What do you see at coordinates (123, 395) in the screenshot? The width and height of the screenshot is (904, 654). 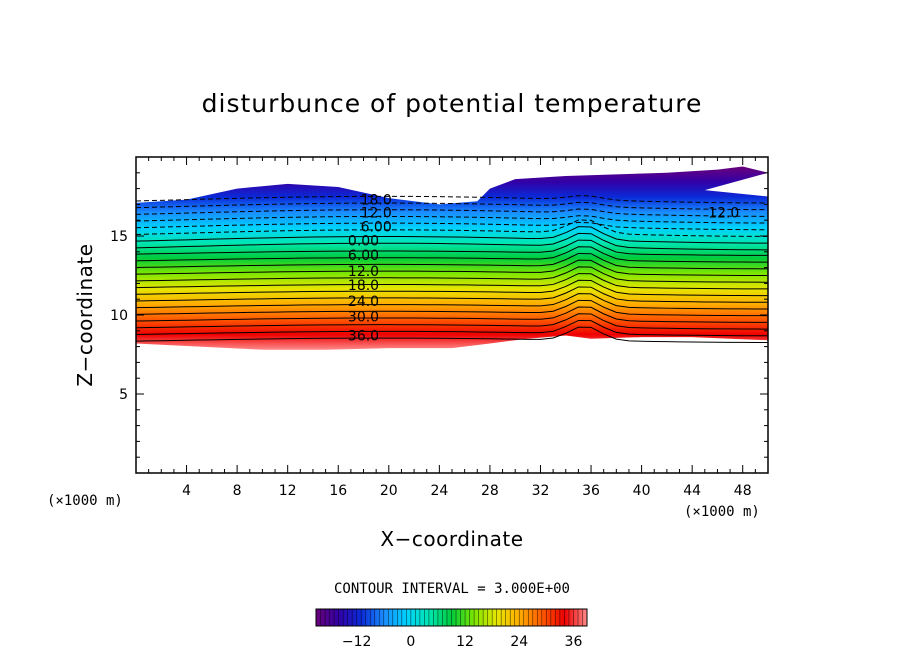 I see `y-tick-label: 5` at bounding box center [123, 395].